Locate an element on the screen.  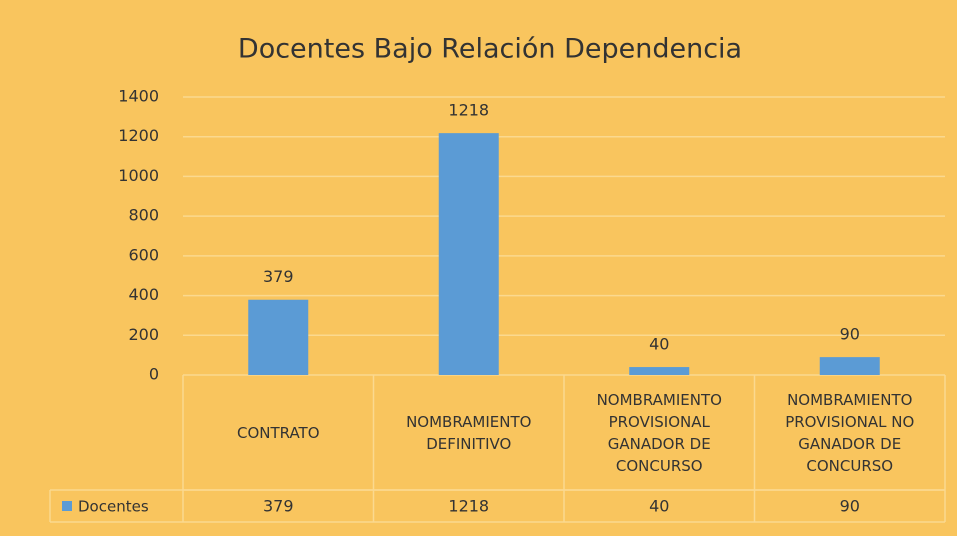
data-label: 1218 is located at coordinates (468, 110).